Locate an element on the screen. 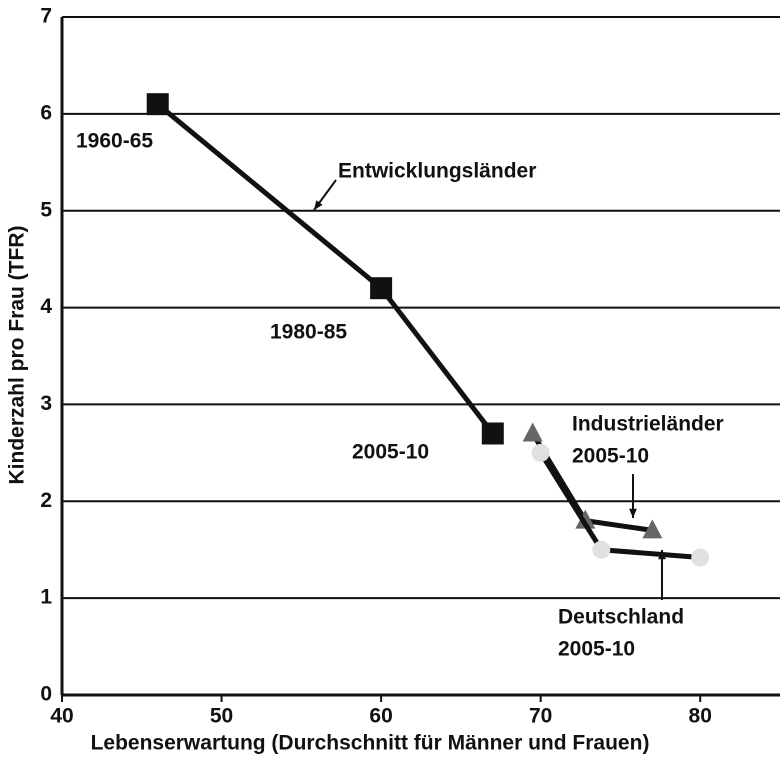 This screenshot has width=782, height=759. y-tick-label: 1 is located at coordinates (46, 597).